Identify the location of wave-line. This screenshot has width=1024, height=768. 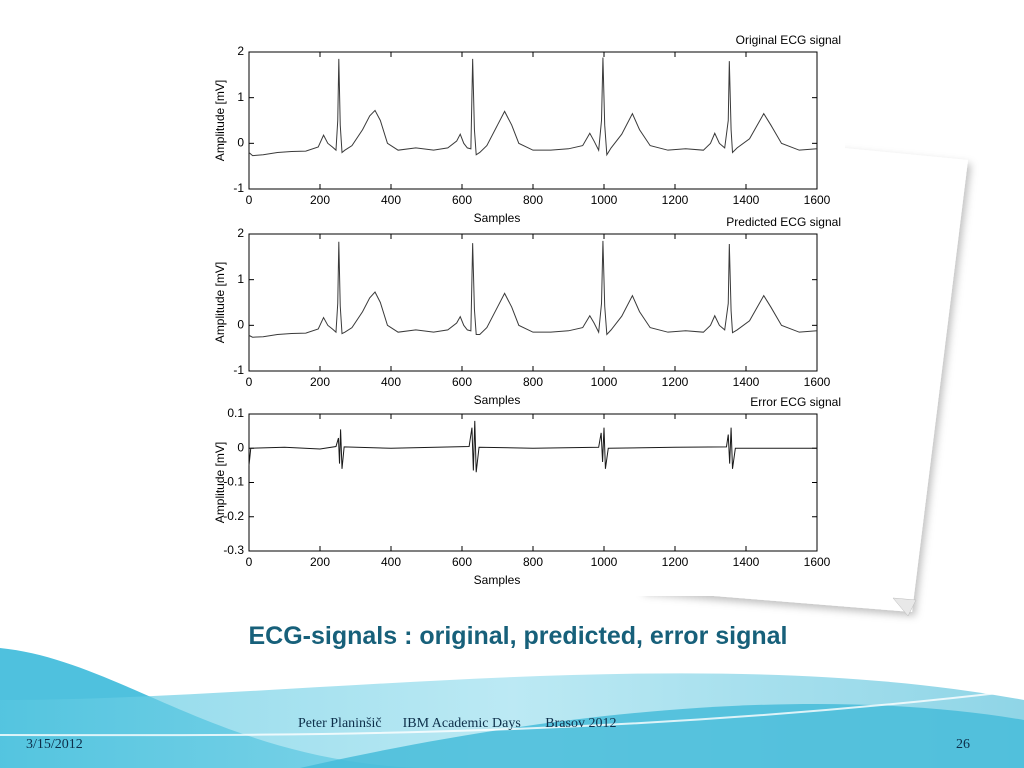
(512, 713).